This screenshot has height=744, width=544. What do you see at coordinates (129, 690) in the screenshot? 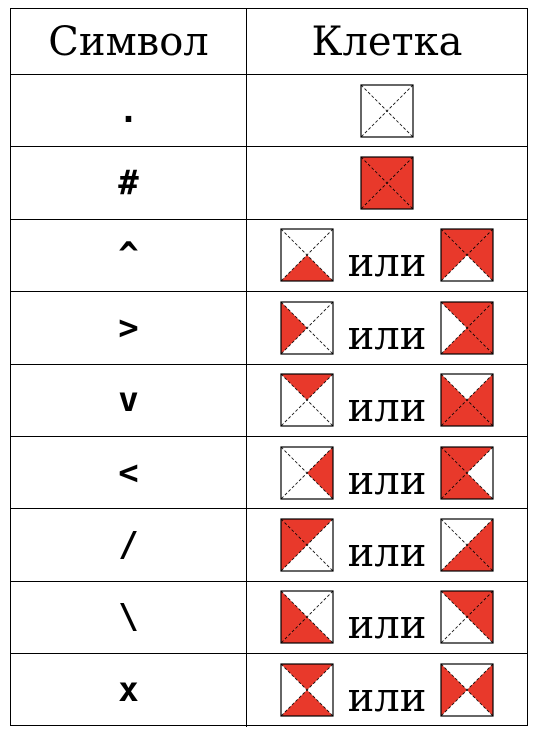
I see `symbol-cell: x` at bounding box center [129, 690].